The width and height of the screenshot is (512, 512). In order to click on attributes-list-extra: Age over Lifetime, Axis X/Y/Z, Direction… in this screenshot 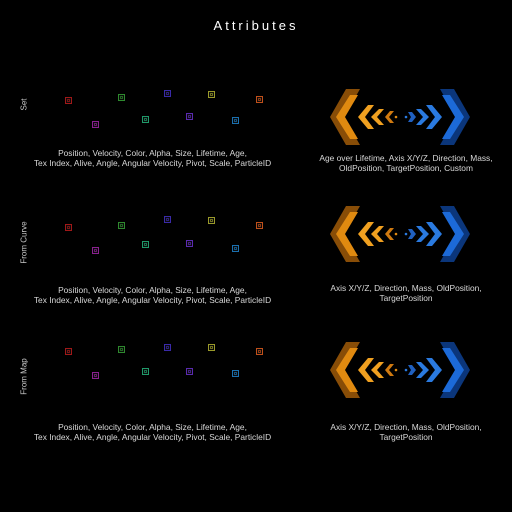, I will do `click(406, 163)`.